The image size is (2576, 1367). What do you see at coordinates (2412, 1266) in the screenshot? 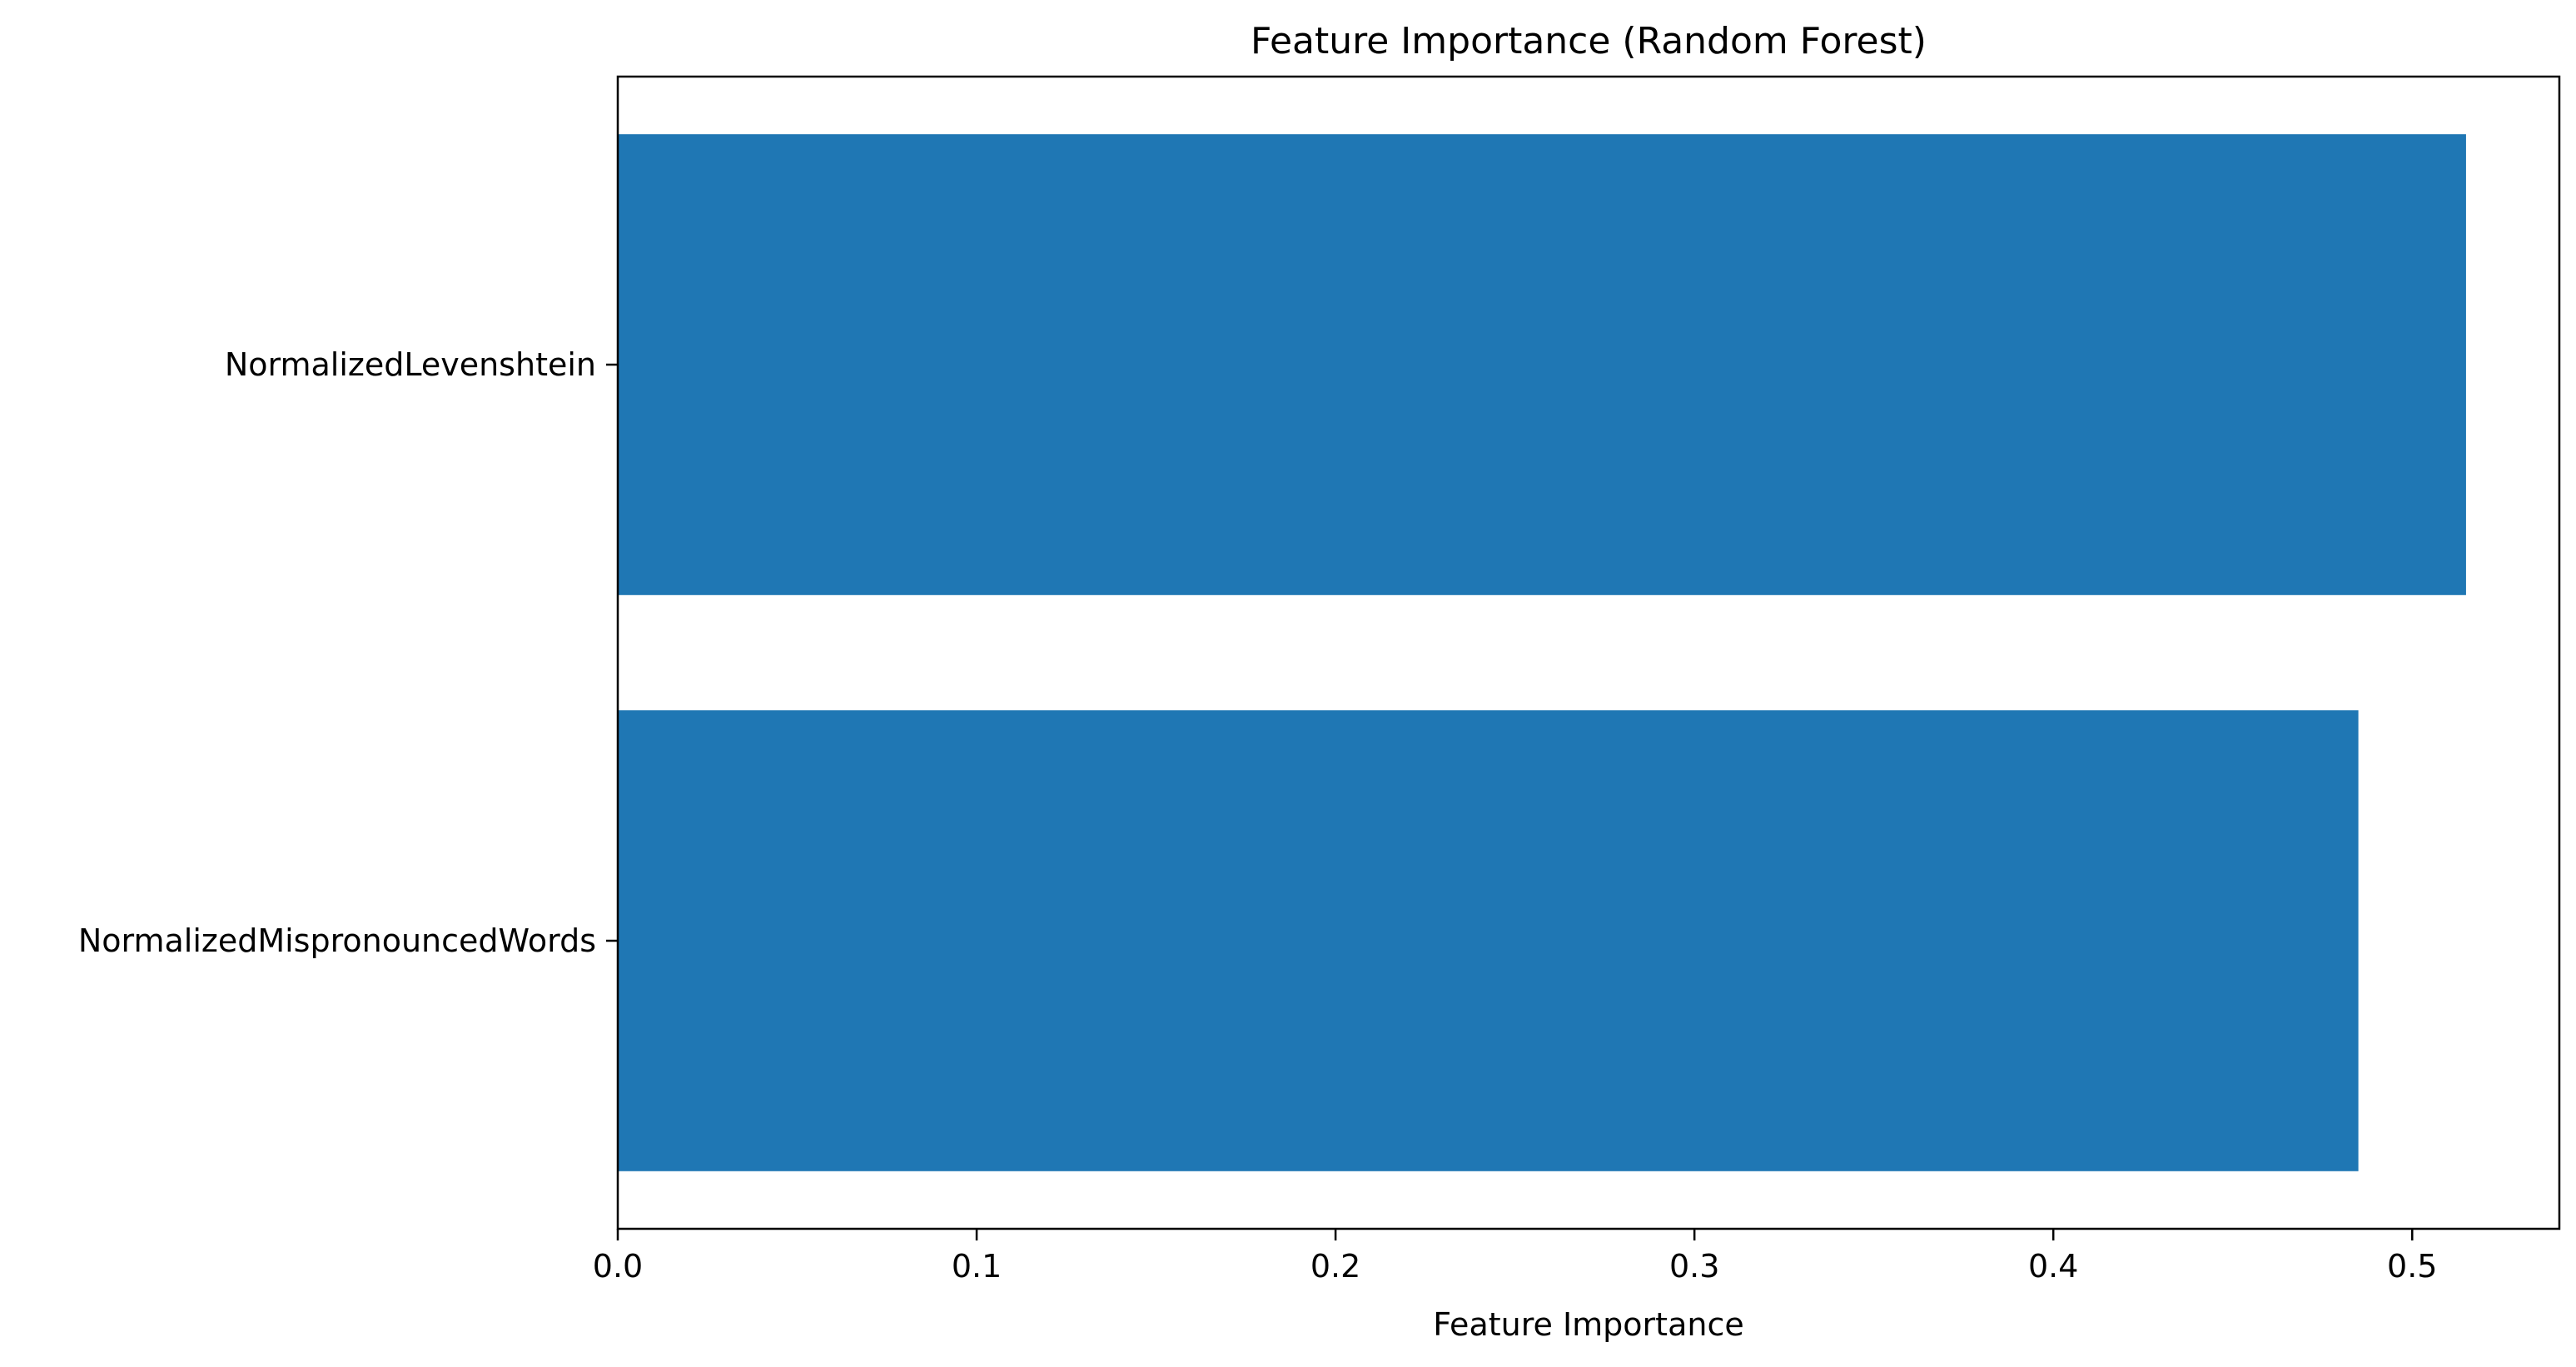
I see `x-tick-label: 0.5` at bounding box center [2412, 1266].